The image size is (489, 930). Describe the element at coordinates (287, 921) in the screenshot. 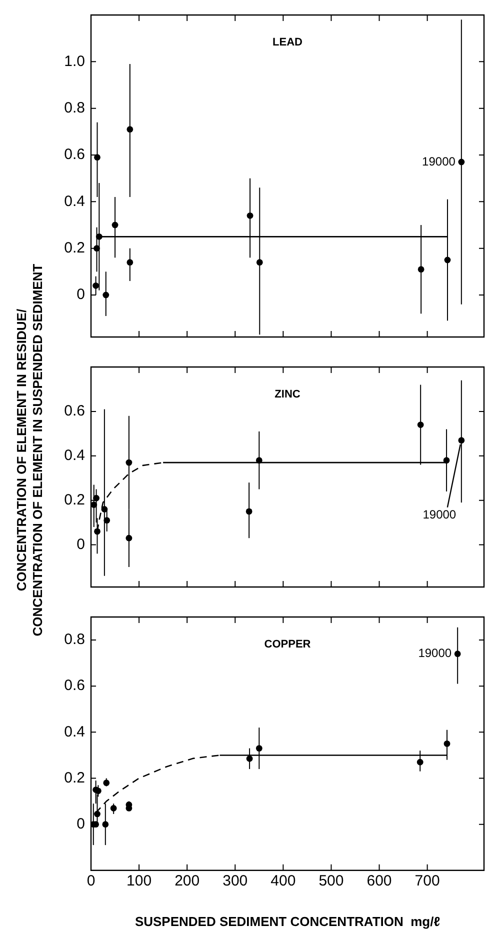

I see `x-axis-title: SUSPENDED SEDIMENT CONCENTRATION mg/ℓ` at that location.